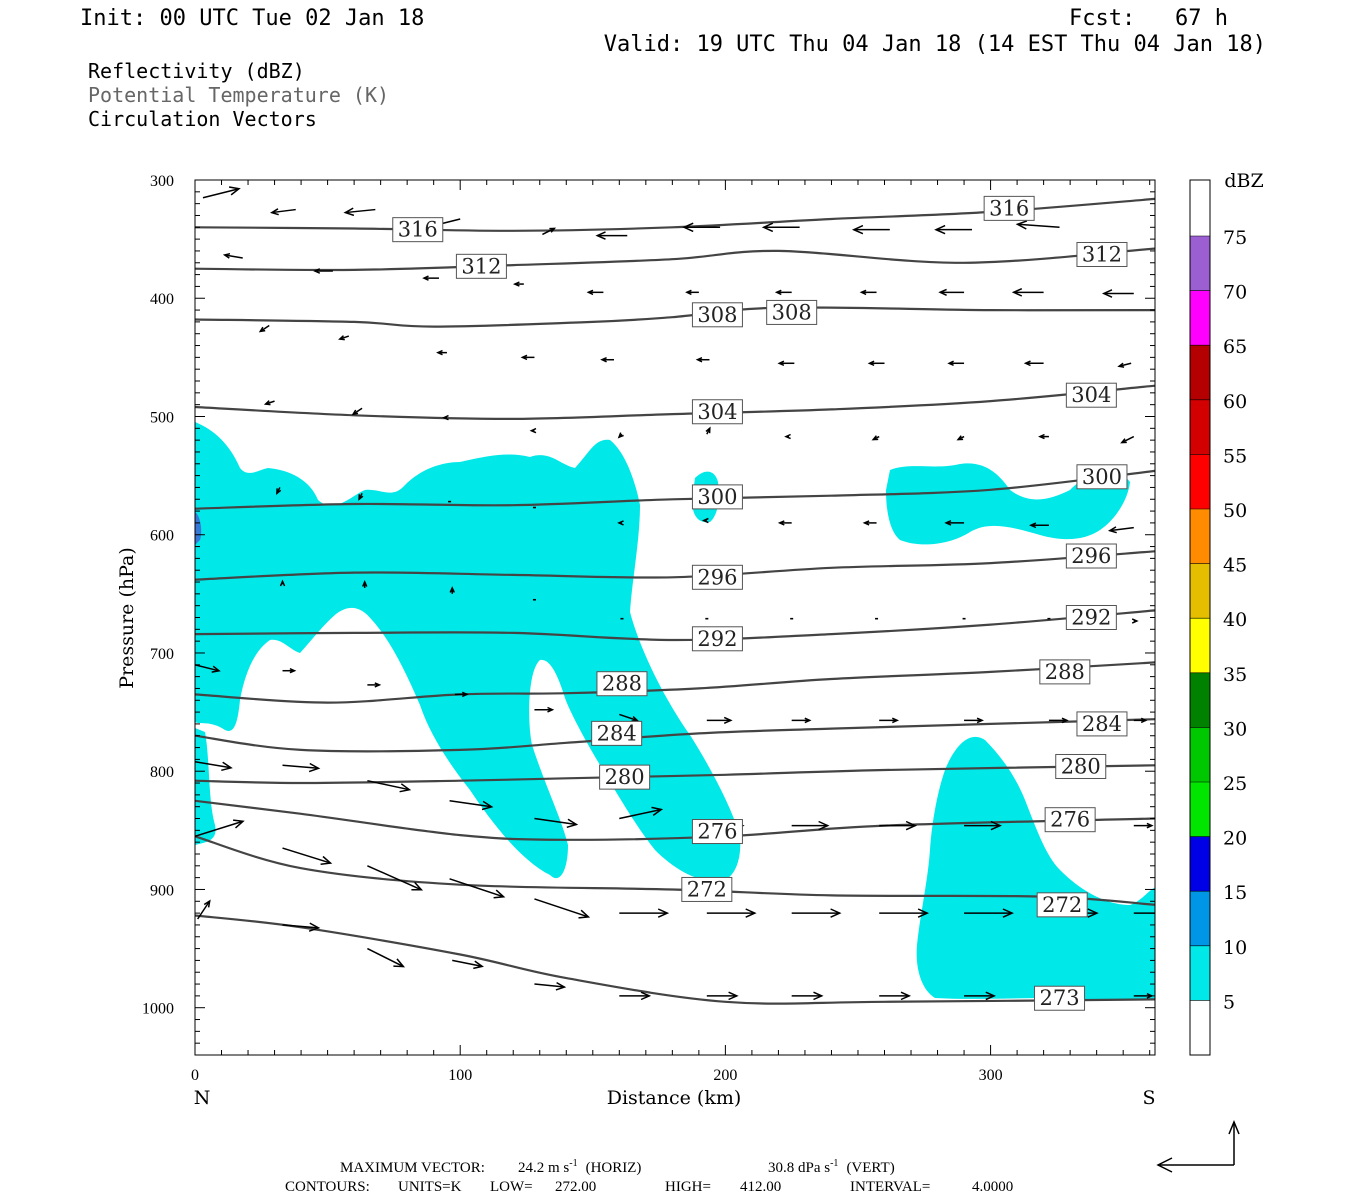 The width and height of the screenshot is (1350, 1200). What do you see at coordinates (1235, 402) in the screenshot?
I see `colorbar-tick-label: 60` at bounding box center [1235, 402].